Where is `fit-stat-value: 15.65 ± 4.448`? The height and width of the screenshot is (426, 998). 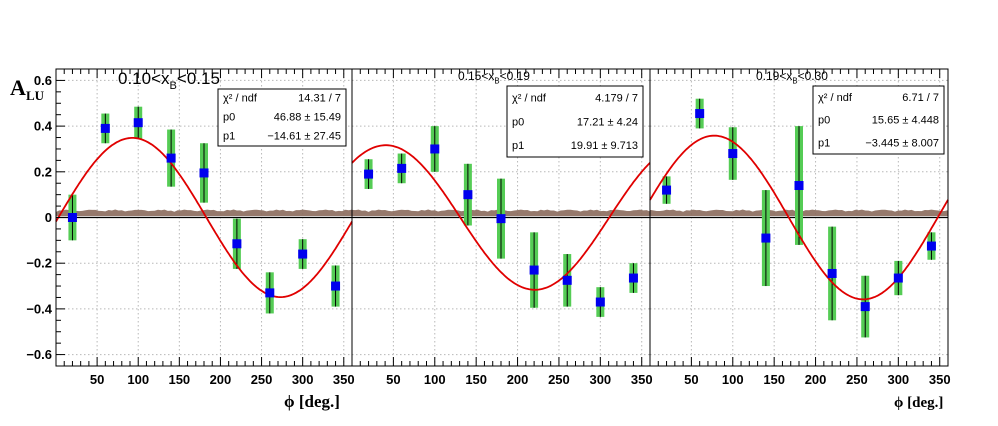
fit-stat-value: 15.65 ± 4.448 is located at coordinates (905, 121).